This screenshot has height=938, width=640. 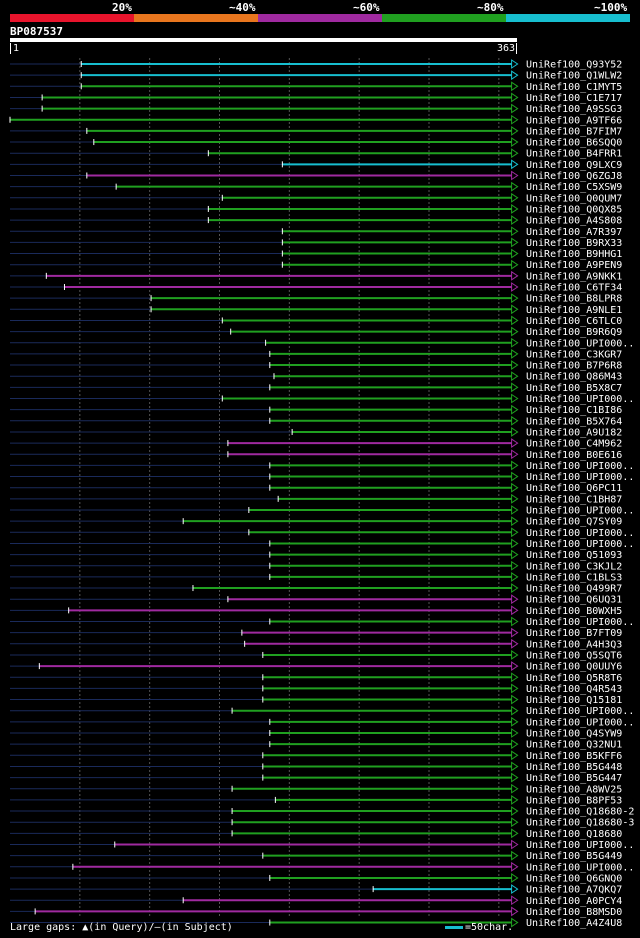 I want to click on hit-row: UniRef100_Q5R8T6, so click(x=316, y=678).